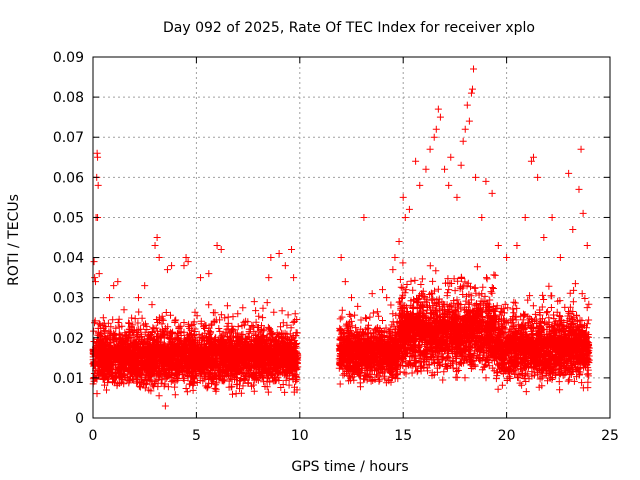 The height and width of the screenshot is (480, 640). What do you see at coordinates (68, 339) in the screenshot?
I see `y-tick-label: 0.02` at bounding box center [68, 339].